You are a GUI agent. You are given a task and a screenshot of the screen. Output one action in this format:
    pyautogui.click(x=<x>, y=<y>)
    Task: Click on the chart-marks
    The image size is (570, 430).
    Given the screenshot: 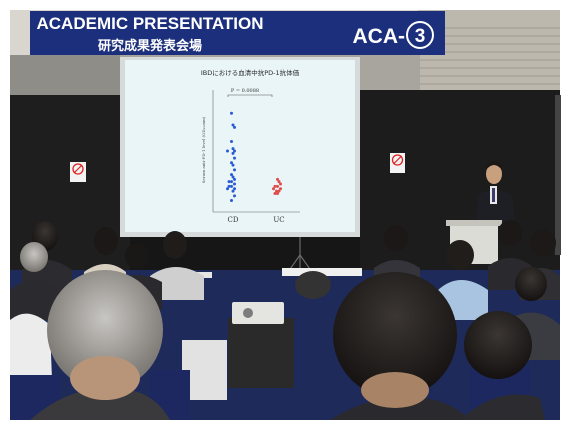 What is the action you would take?
    pyautogui.click(x=254, y=157)
    